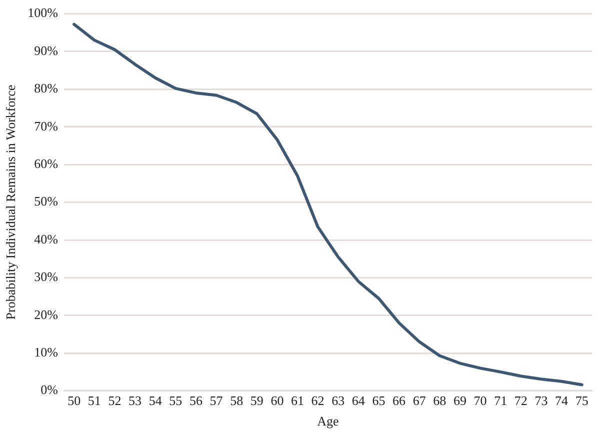 This screenshot has height=434, width=600. Describe the element at coordinates (49, 390) in the screenshot. I see `y-tick-label: 0%` at that location.